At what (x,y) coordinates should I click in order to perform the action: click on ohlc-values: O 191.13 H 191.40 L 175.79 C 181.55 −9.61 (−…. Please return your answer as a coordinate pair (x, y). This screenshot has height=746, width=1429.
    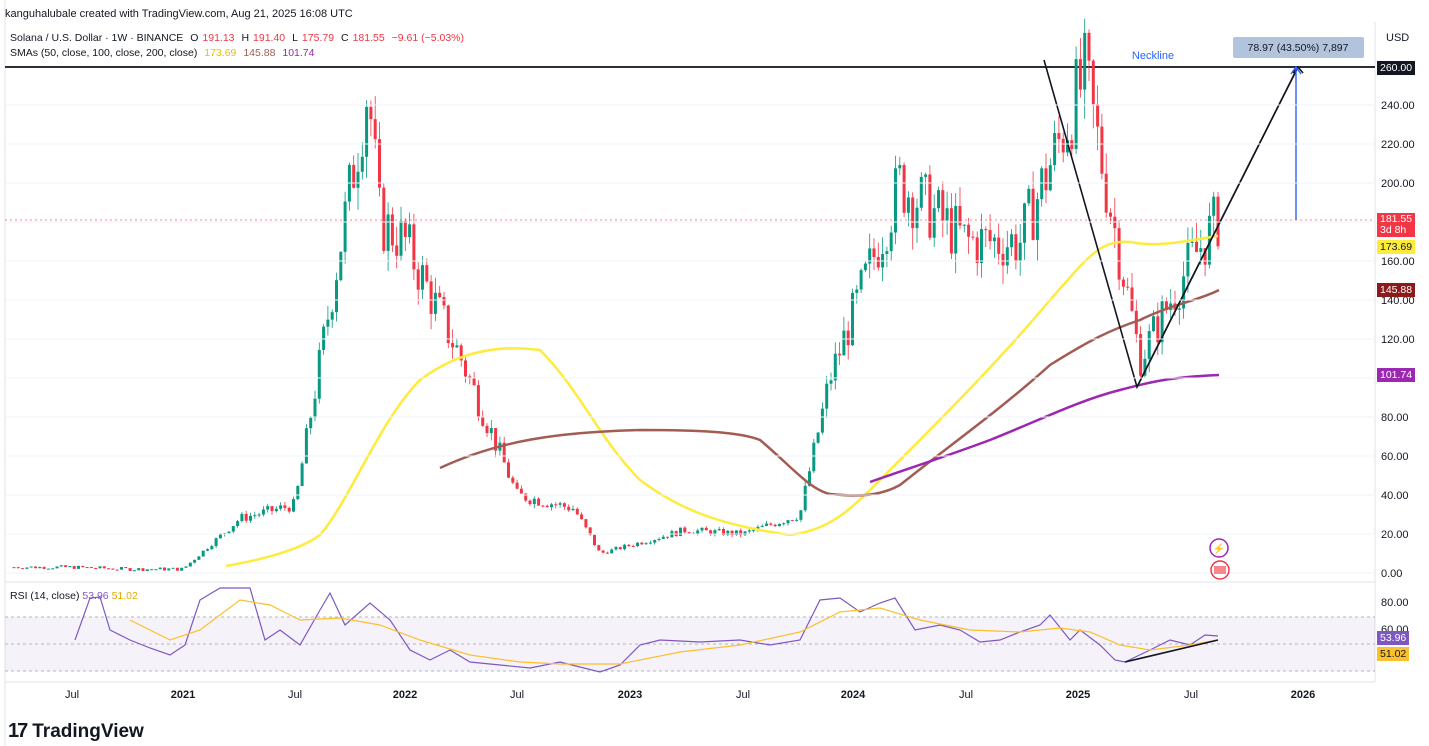
    Looking at the image, I should click on (327, 38).